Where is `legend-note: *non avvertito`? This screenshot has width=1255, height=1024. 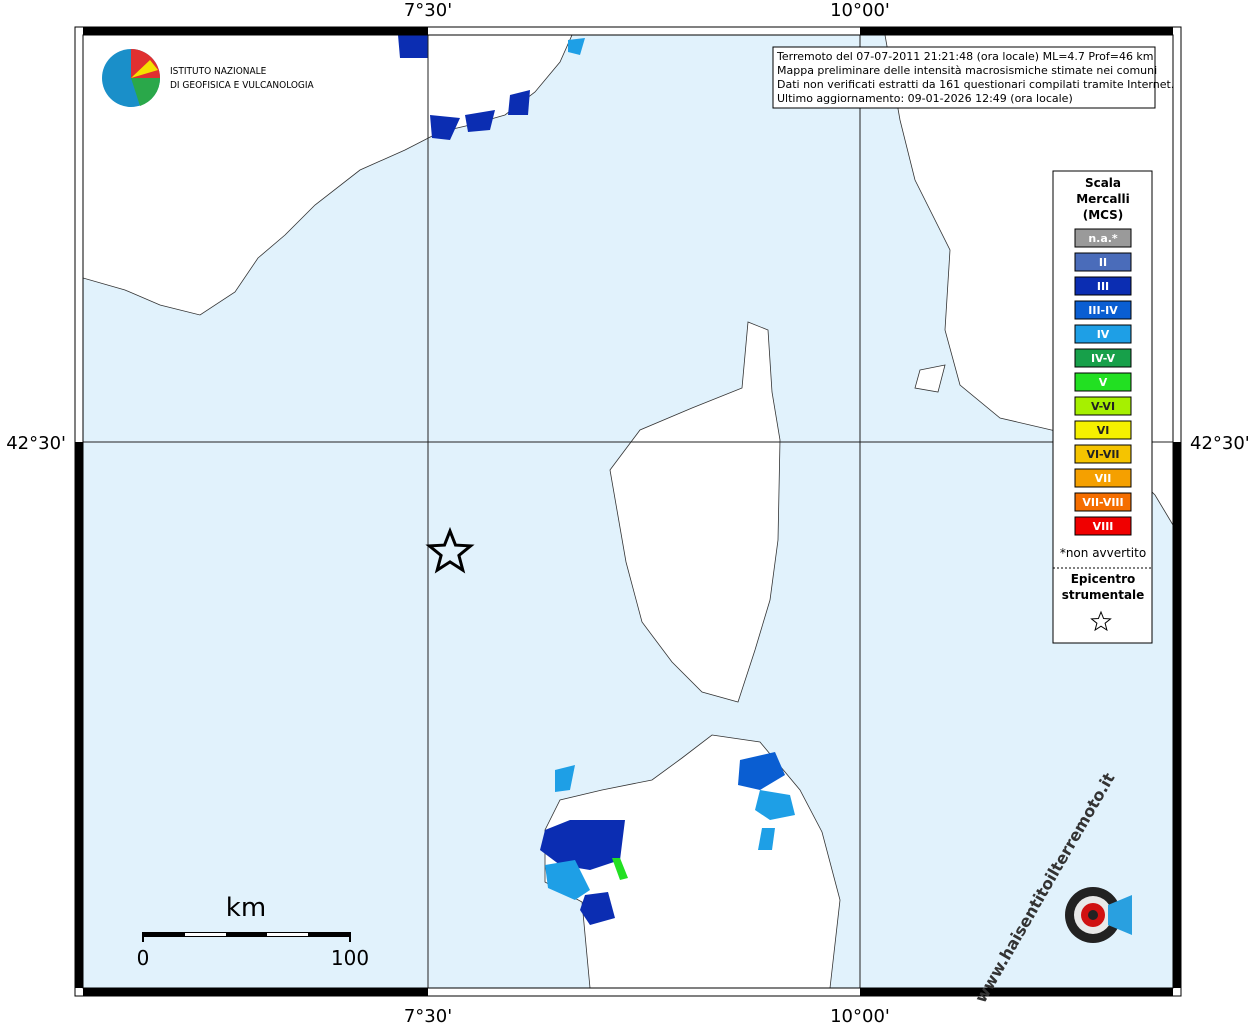
legend-note: *non avvertito is located at coordinates (1103, 553).